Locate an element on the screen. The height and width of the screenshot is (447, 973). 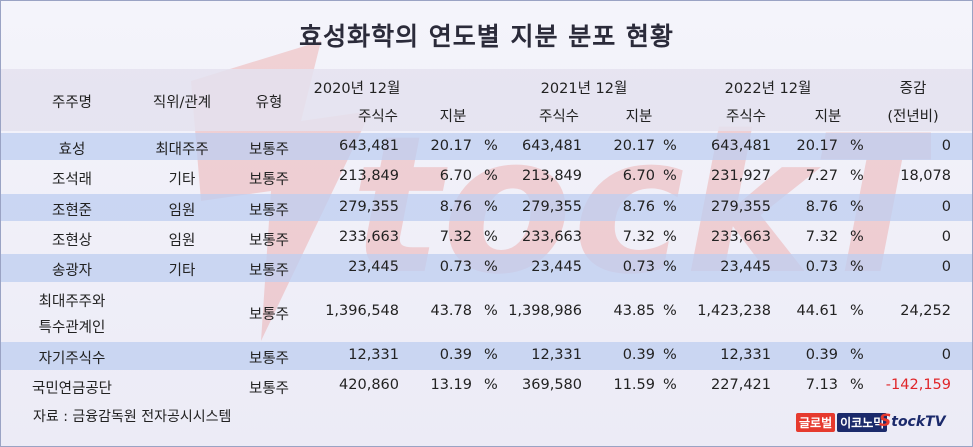
cell-p2022: 8.76 is located at coordinates (821, 206).